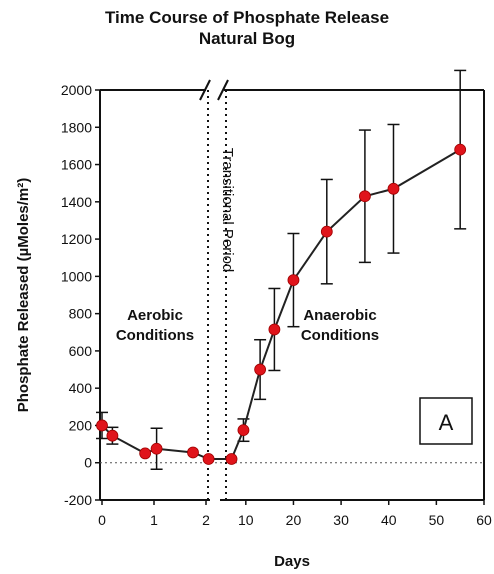 The height and width of the screenshot is (574, 494). Describe the element at coordinates (389, 520) in the screenshot. I see `x-tick-label: 40` at that location.